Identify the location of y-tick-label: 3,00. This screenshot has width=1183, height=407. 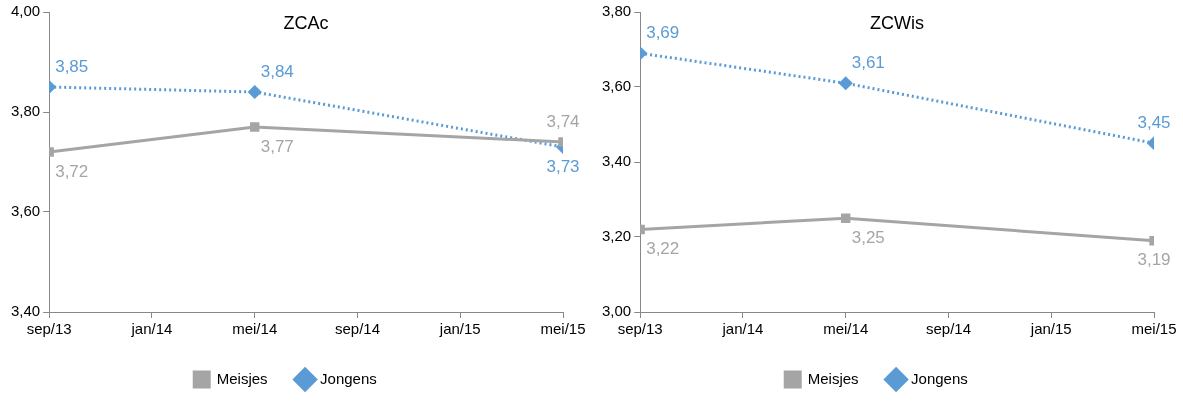
(616, 311).